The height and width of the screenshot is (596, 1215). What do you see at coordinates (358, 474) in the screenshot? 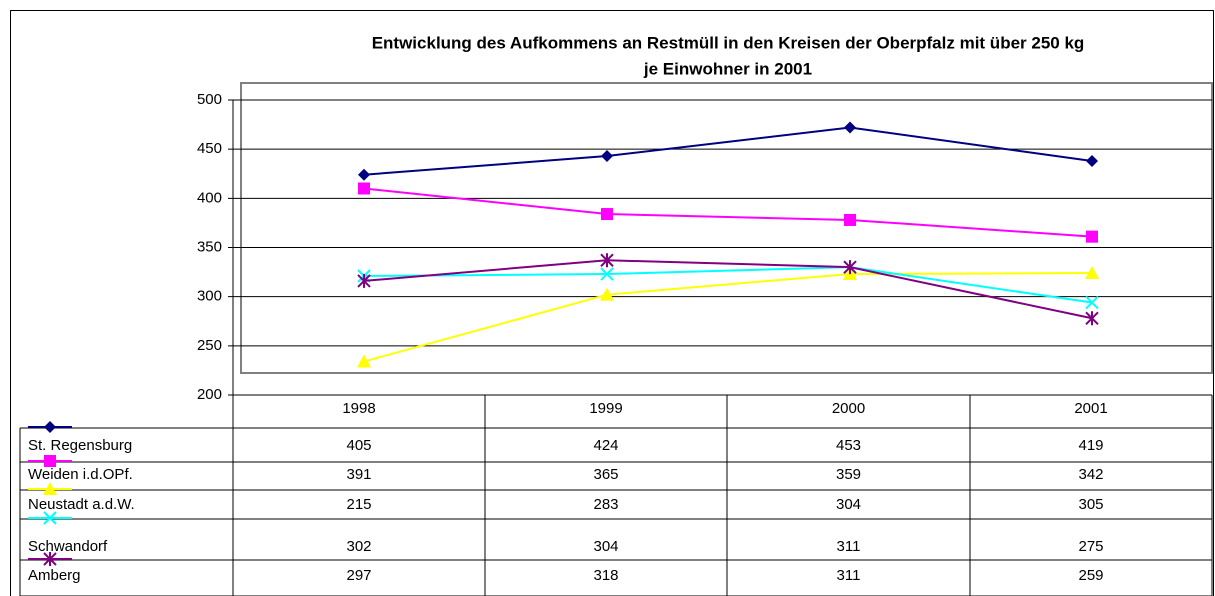
I see `table-cell: 391` at bounding box center [358, 474].